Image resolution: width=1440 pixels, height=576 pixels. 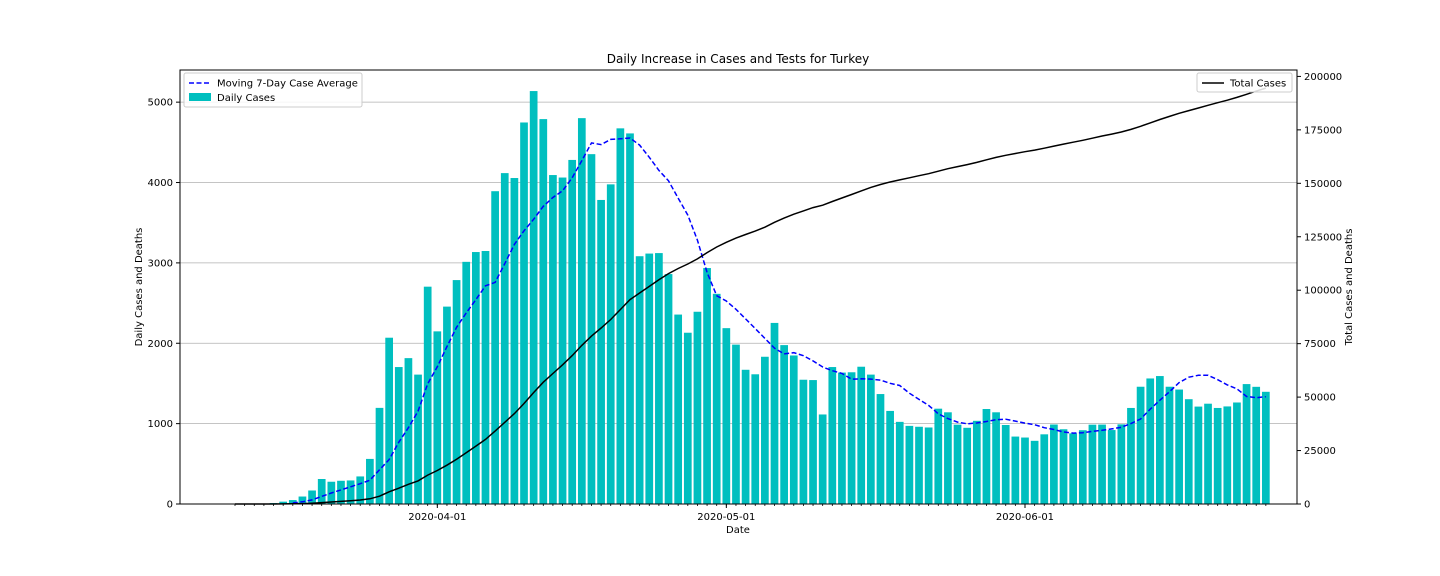 What do you see at coordinates (160, 424) in the screenshot?
I see `y-tick-label: 1000` at bounding box center [160, 424].